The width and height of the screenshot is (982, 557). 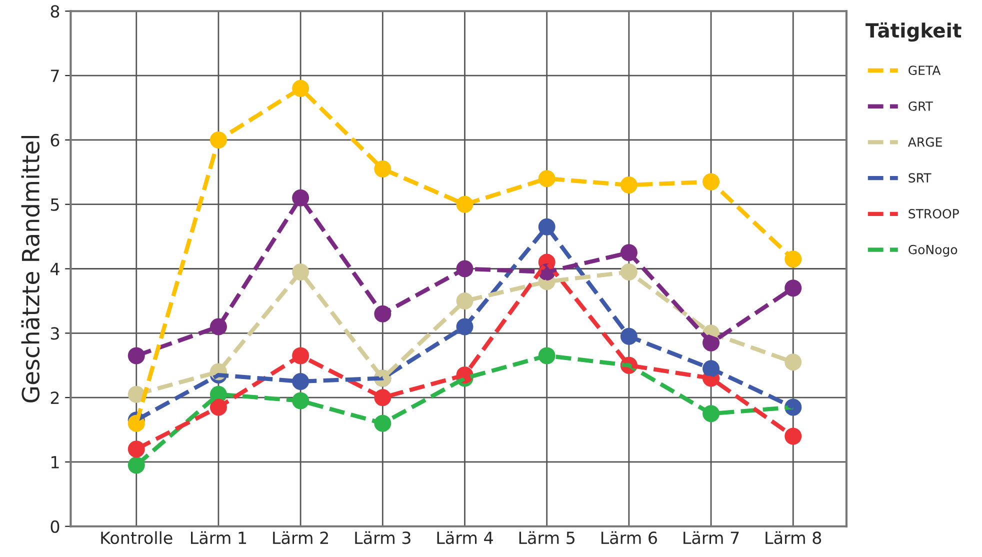 I want to click on legend-label: GRT, so click(x=921, y=106).